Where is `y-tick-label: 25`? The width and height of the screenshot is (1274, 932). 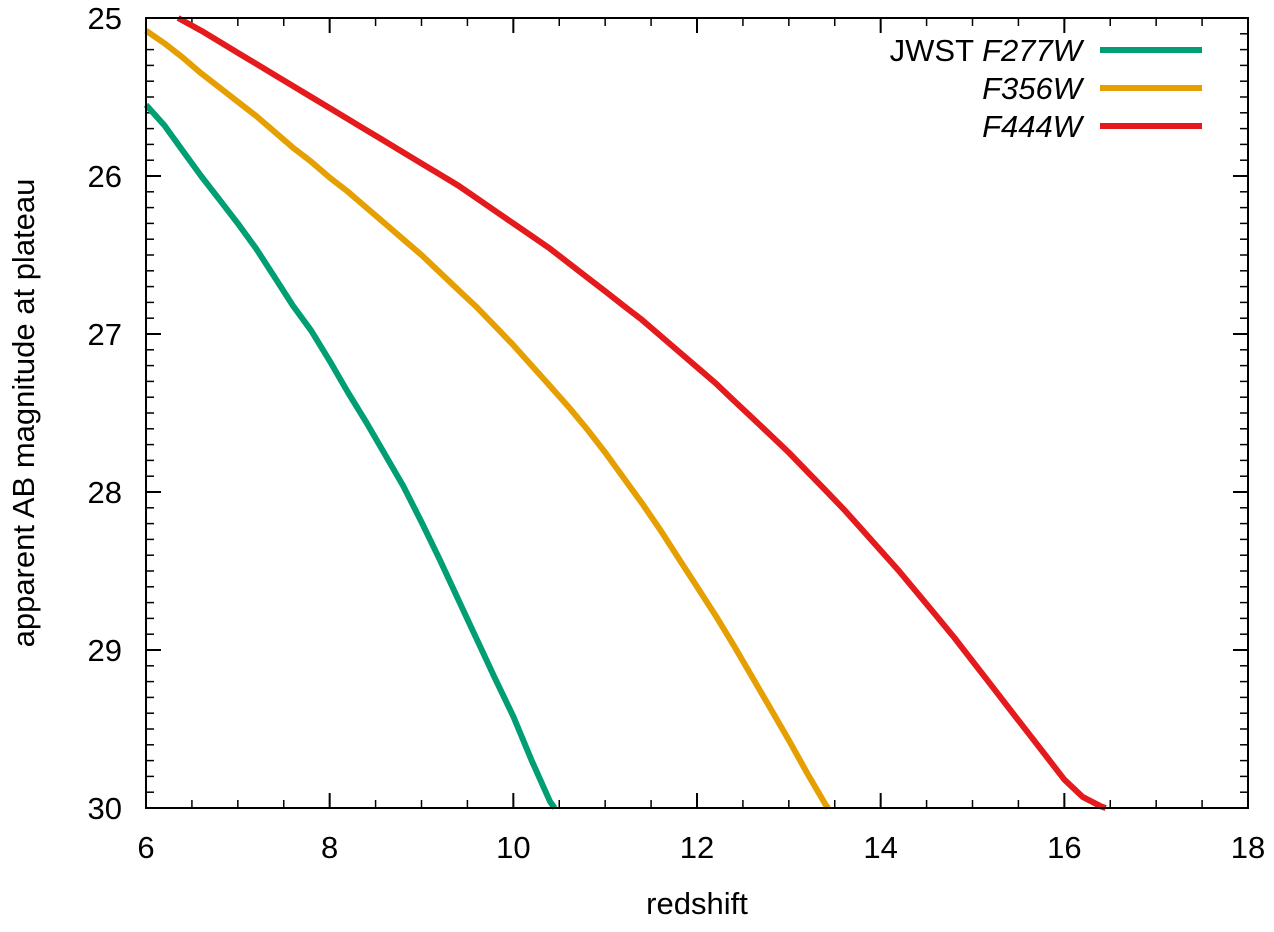
y-tick-label: 25 is located at coordinates (105, 18).